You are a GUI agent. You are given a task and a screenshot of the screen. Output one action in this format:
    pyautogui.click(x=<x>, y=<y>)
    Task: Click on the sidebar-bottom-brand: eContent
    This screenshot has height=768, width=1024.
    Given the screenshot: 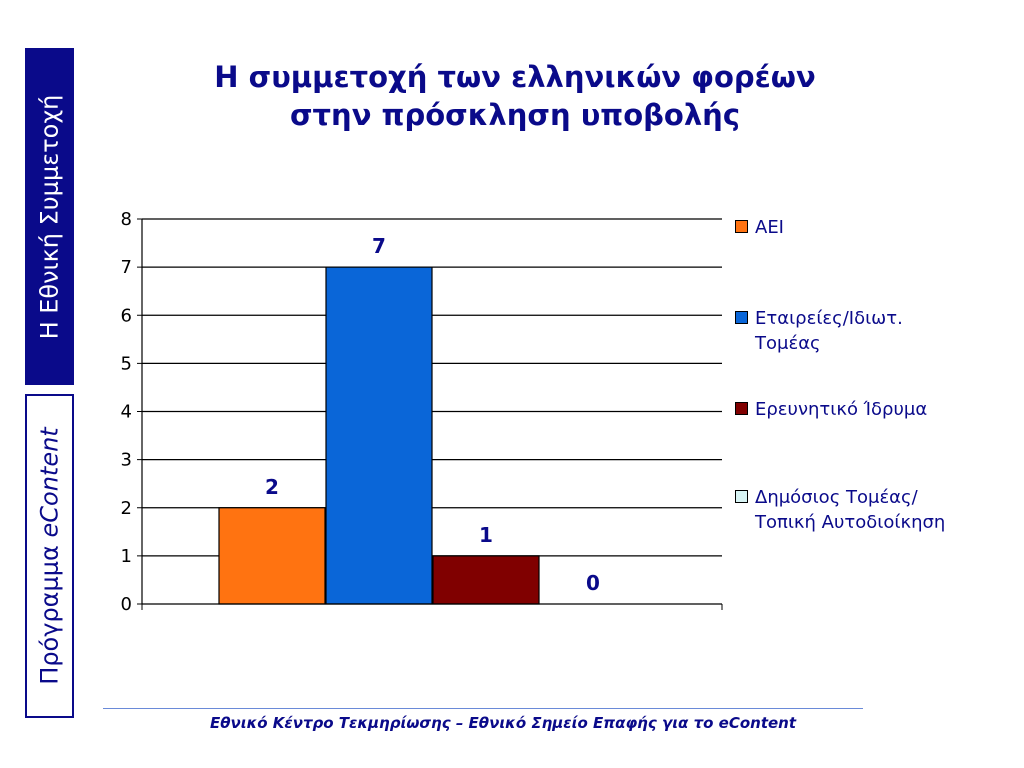 What is the action you would take?
    pyautogui.click(x=49, y=482)
    